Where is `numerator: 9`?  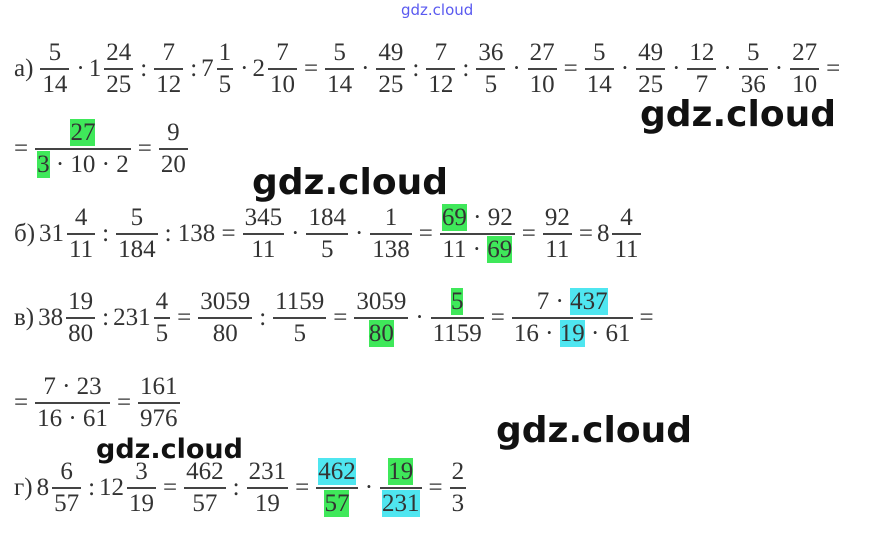
numerator: 9 is located at coordinates (173, 132).